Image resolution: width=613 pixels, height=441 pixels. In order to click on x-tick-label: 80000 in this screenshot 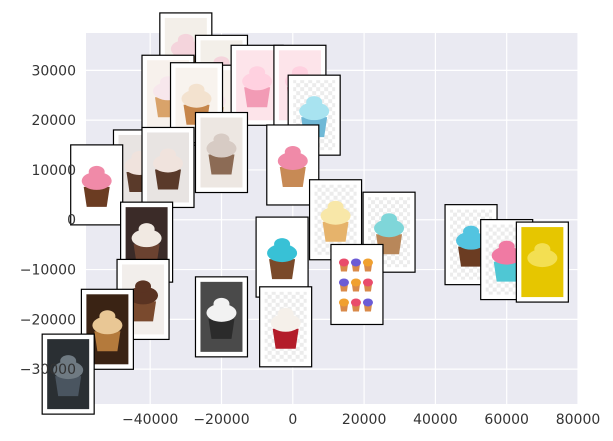, I will do `click(578, 420)`.